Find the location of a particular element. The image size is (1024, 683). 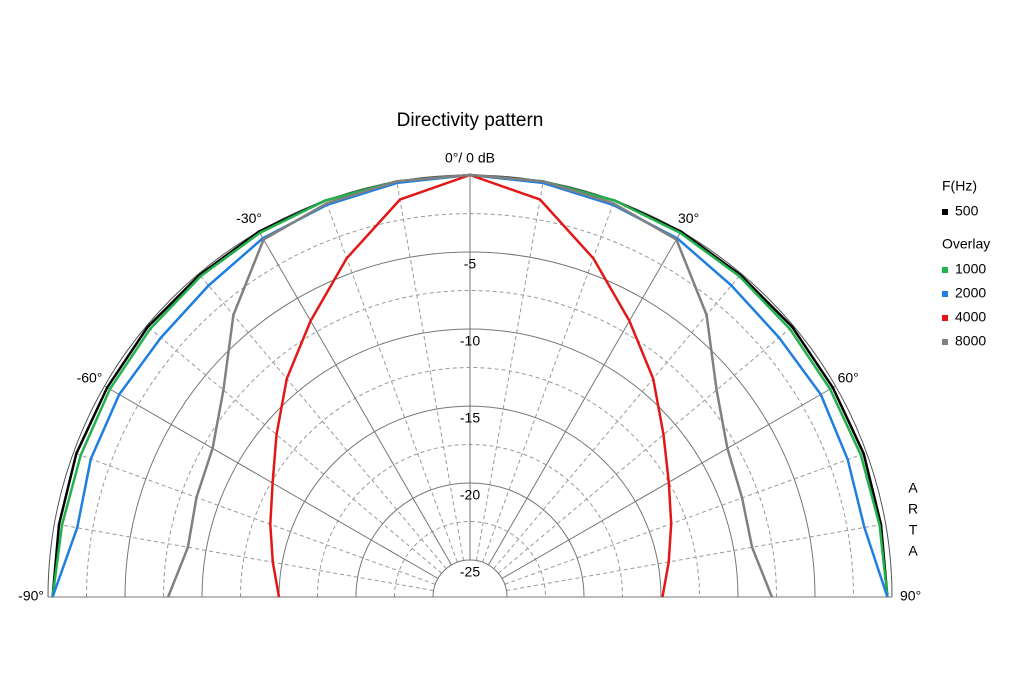

overlay-title: Overlay is located at coordinates (966, 244).